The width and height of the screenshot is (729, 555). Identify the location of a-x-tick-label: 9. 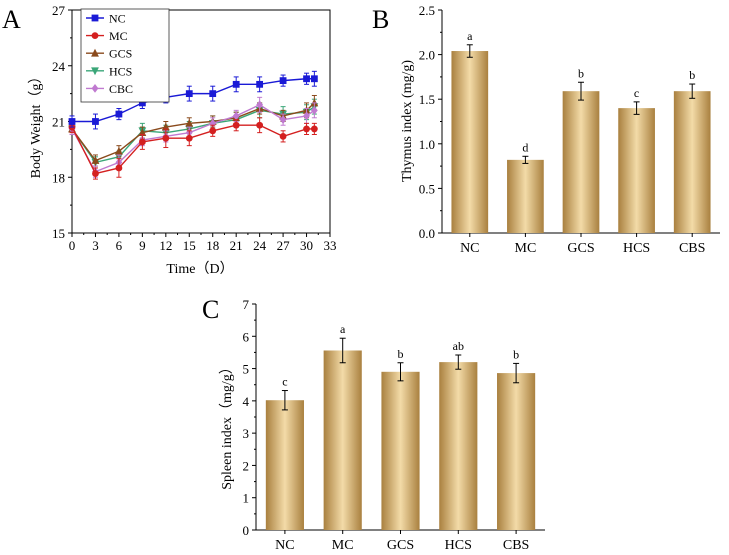
(142, 245).